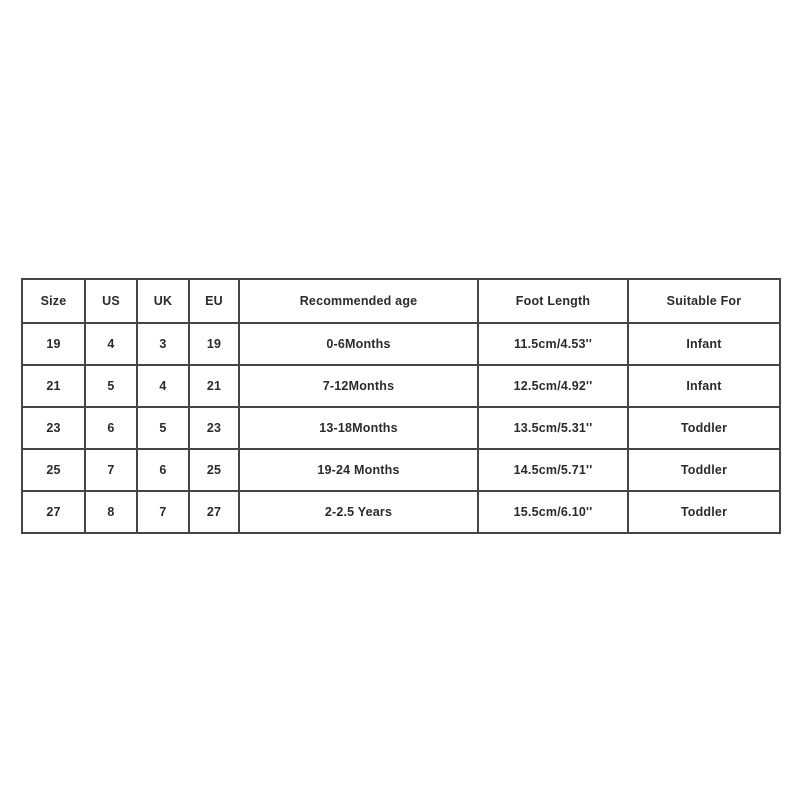 The width and height of the screenshot is (800, 800). What do you see at coordinates (704, 301) in the screenshot?
I see `column-header-suitable-for: Suitable For` at bounding box center [704, 301].